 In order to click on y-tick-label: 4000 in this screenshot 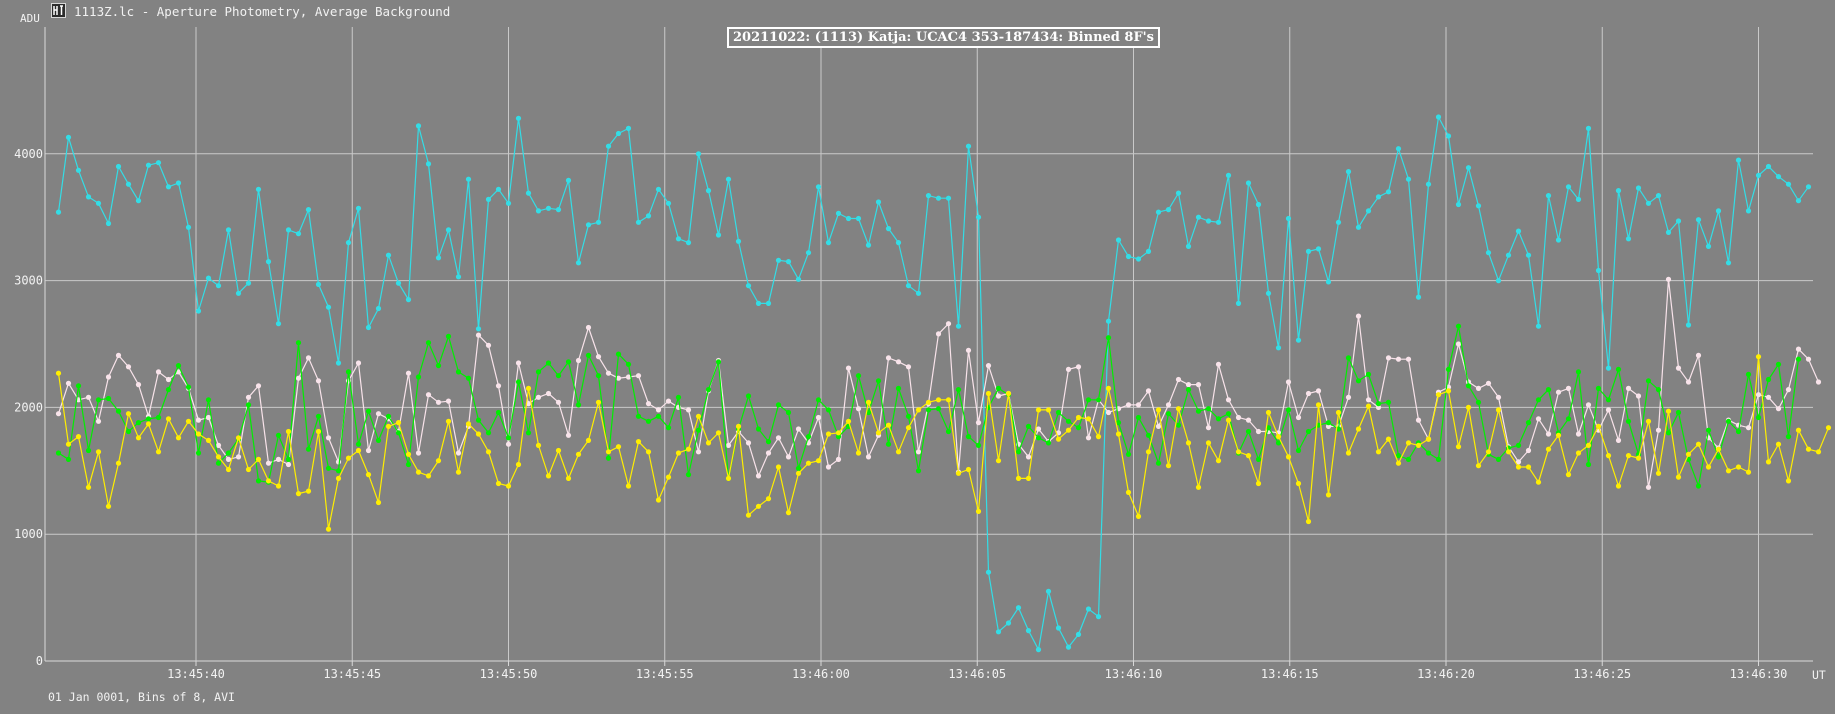, I will do `click(28, 154)`.